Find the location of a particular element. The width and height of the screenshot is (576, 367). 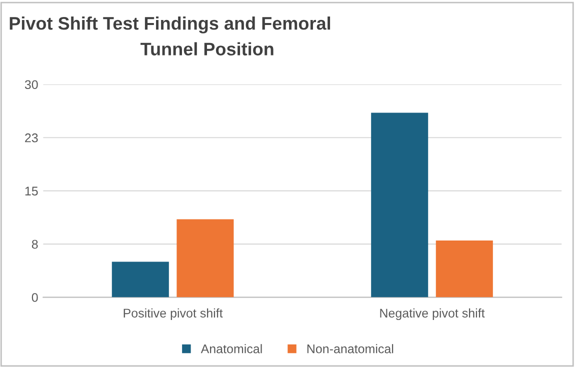

y-tick-label: 23 is located at coordinates (31, 137).